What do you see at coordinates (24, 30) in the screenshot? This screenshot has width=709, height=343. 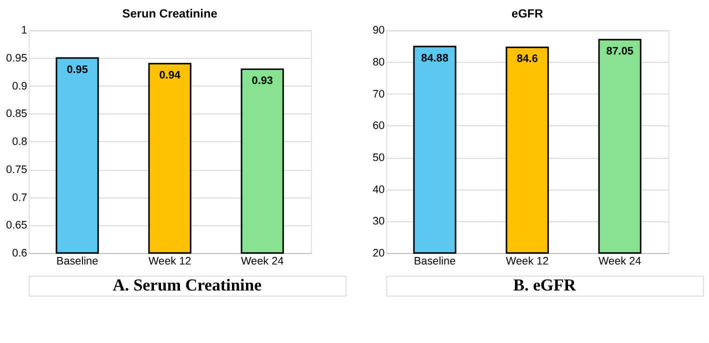 I see `y-tick-label: 1` at bounding box center [24, 30].